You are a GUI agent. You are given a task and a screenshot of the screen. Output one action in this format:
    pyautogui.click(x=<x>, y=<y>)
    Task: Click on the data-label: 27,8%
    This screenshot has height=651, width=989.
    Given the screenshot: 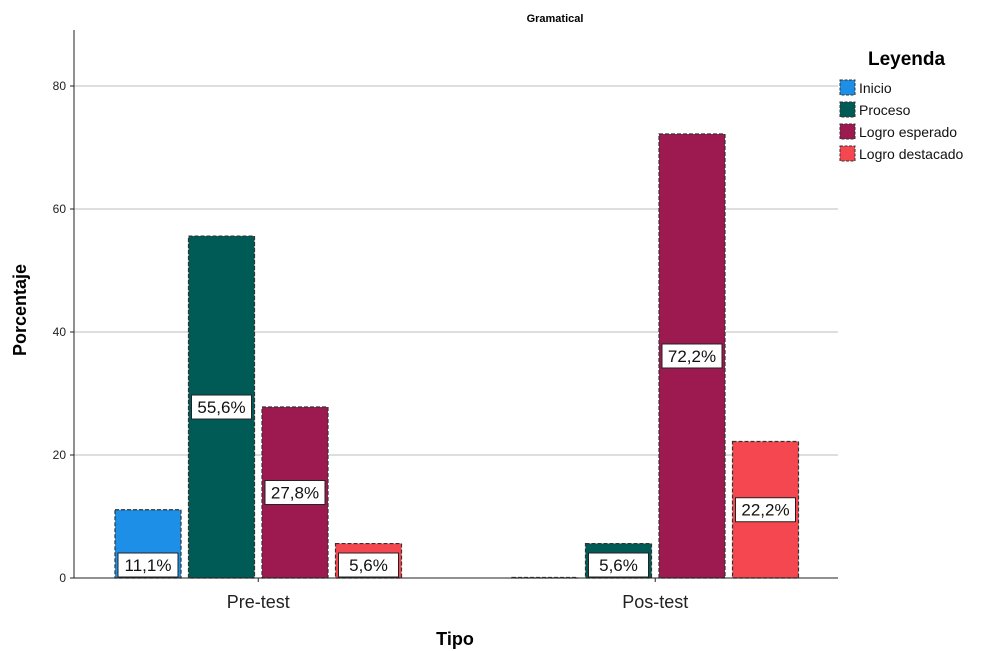 What is the action you would take?
    pyautogui.click(x=295, y=493)
    